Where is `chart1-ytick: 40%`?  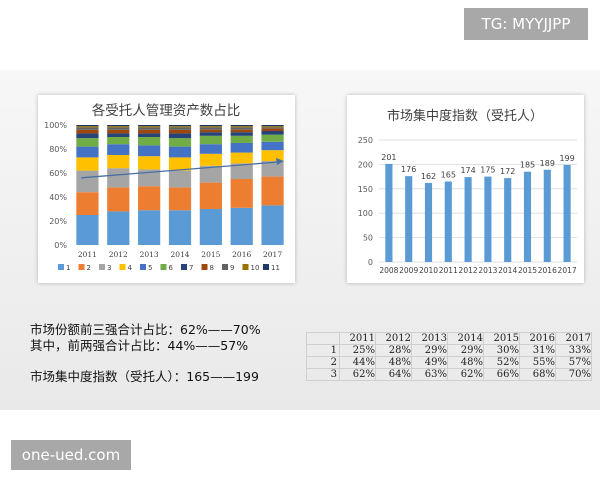
chart1-ytick: 40% is located at coordinates (58, 197).